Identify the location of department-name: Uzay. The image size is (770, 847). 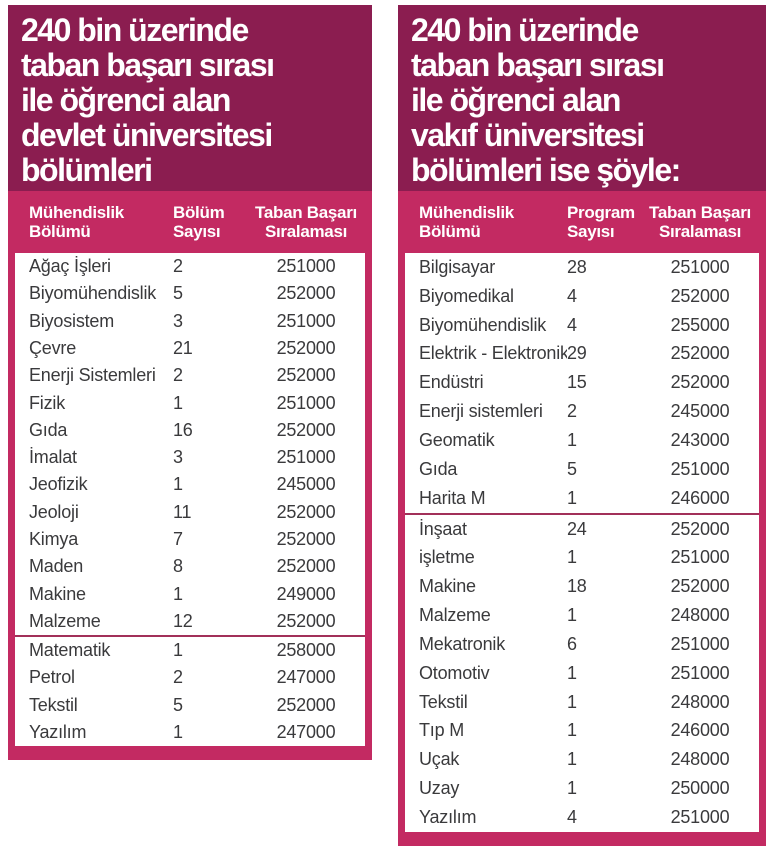
(439, 788).